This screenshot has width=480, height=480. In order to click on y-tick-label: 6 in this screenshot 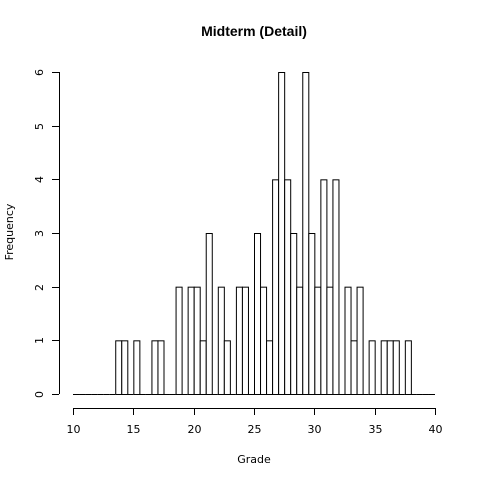, I will do `click(39, 72)`.